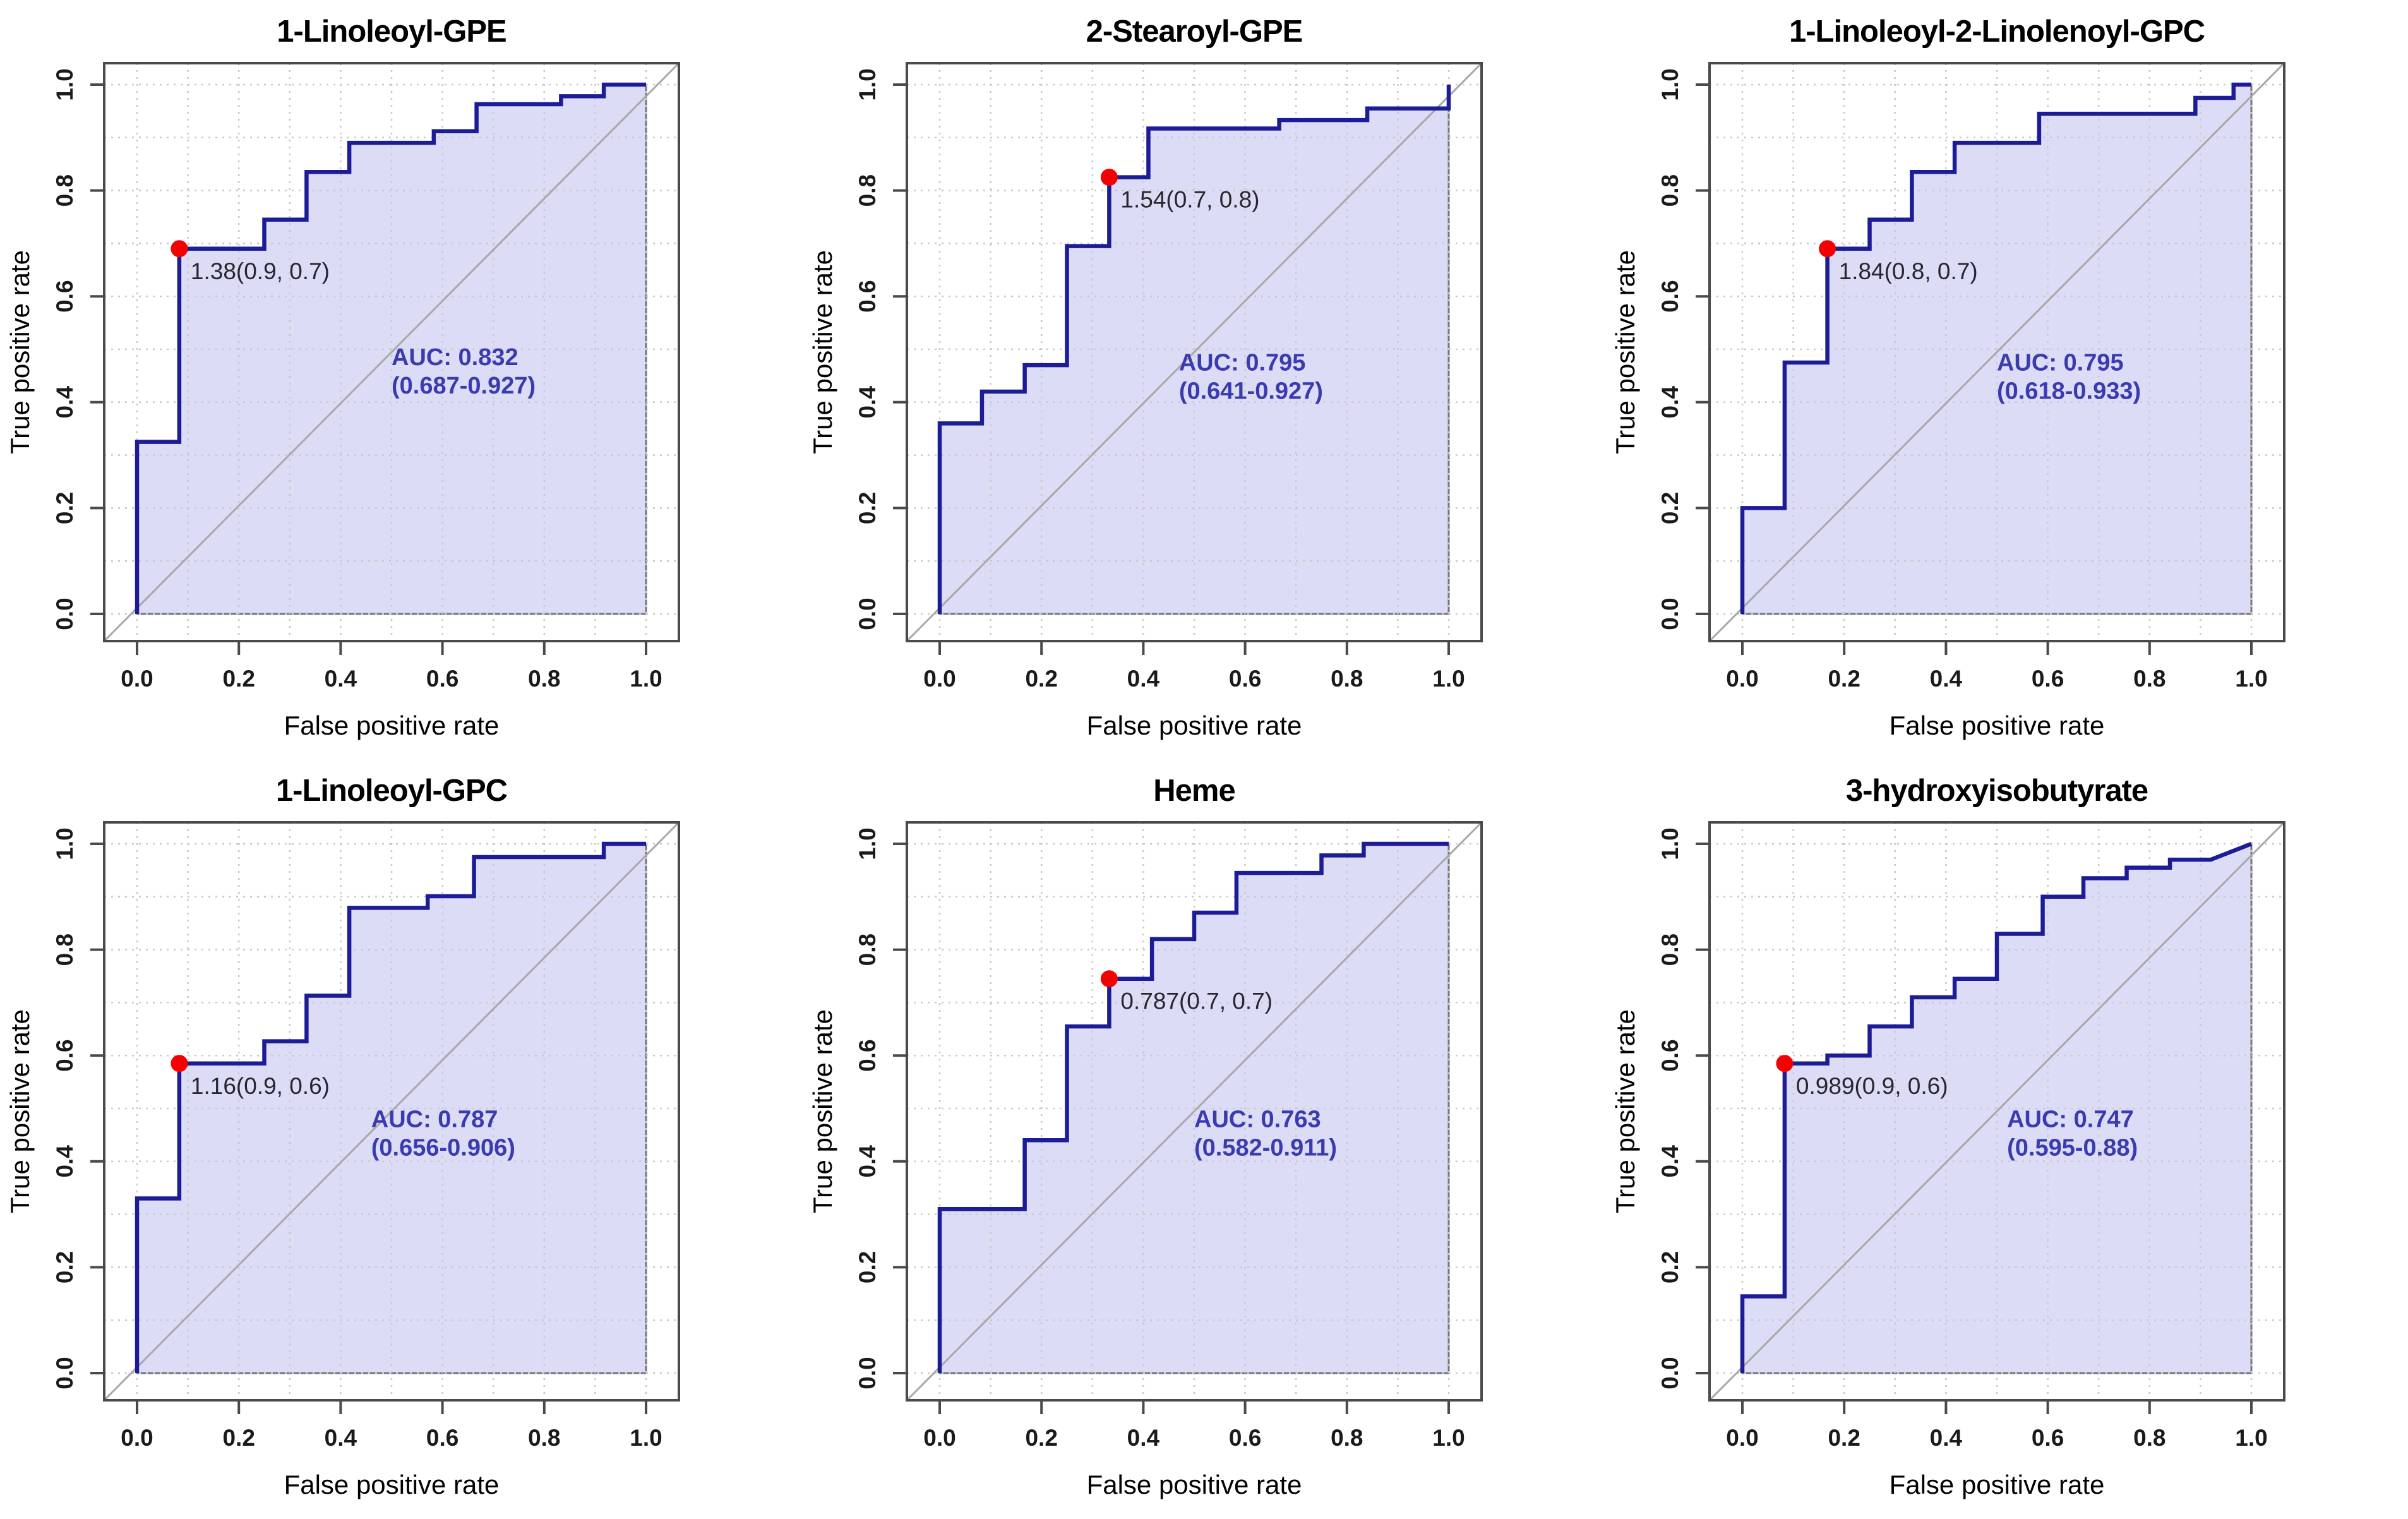 This screenshot has height=1519, width=2408. I want to click on cutoff-label: 0.989(0.9, 0.6), so click(1872, 1086).